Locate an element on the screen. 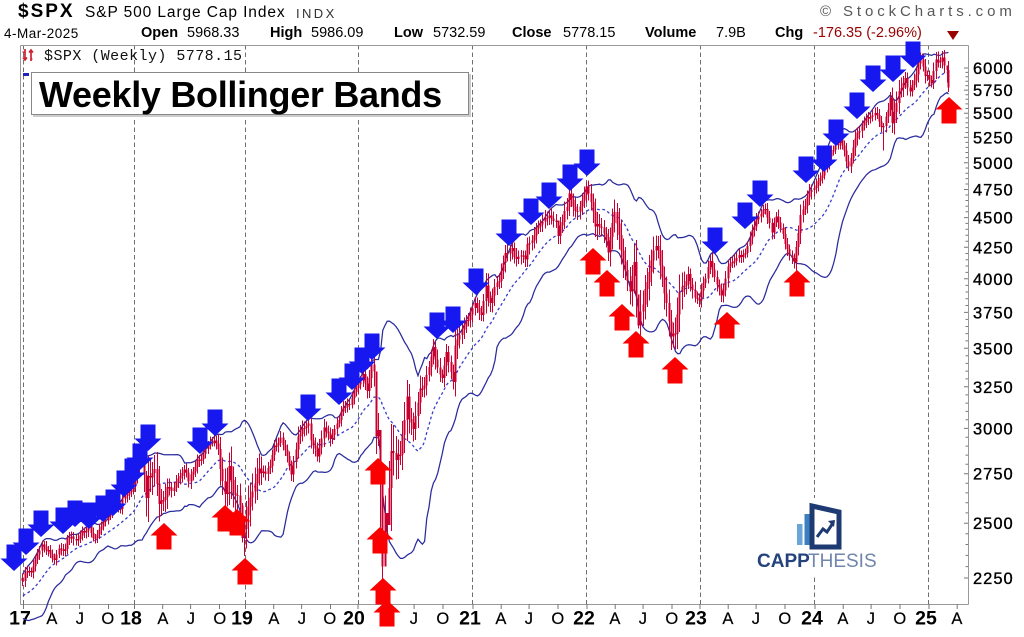  svg-text: 5500 is located at coordinates (993, 114).